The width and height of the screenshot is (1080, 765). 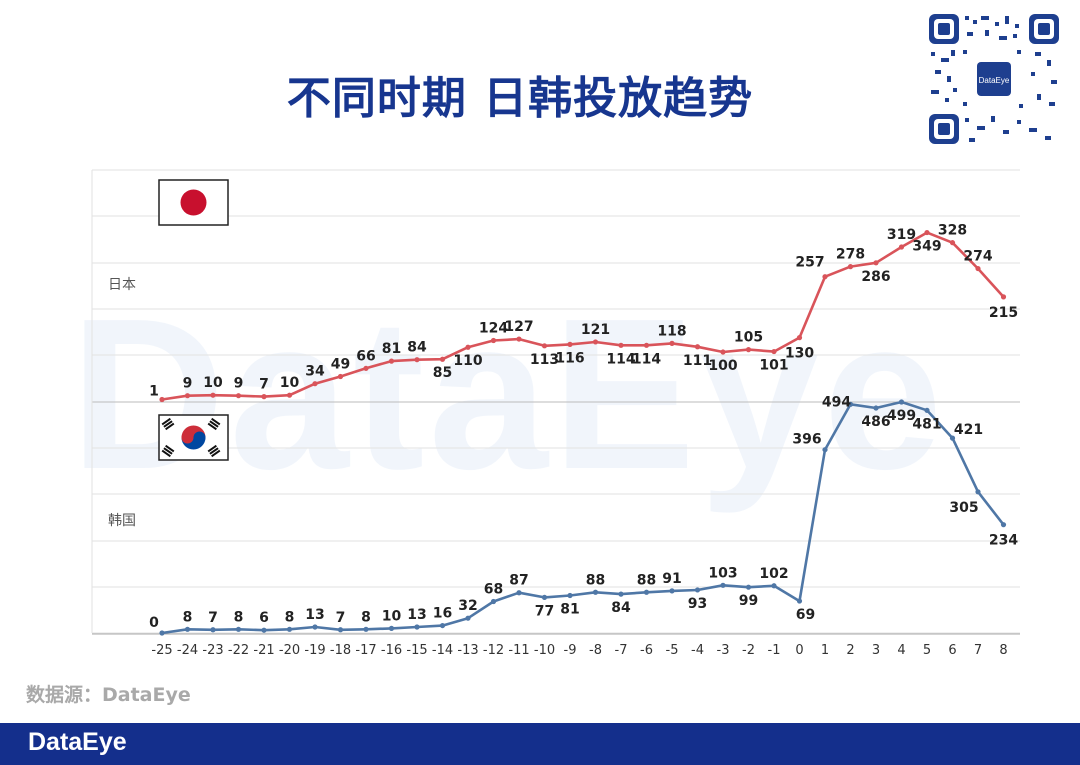 I want to click on japan-data-label: 274, so click(x=977, y=257).